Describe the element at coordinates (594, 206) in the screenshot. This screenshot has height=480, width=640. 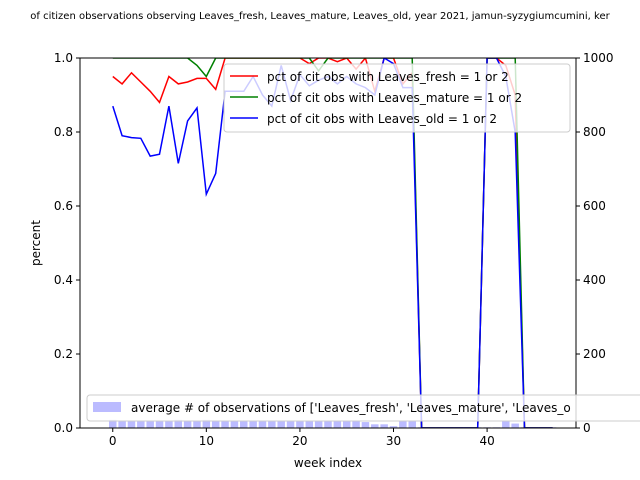
I see `y2-tick-label: 600` at that location.